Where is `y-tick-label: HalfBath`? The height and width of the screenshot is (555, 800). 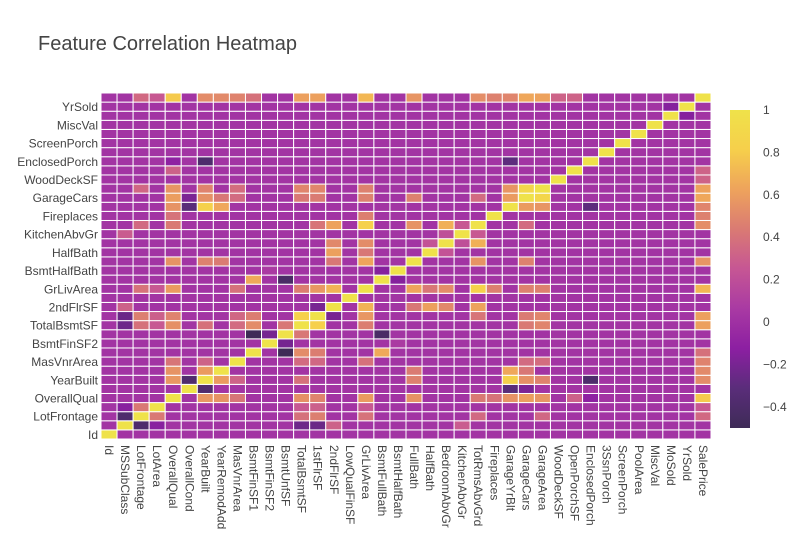
y-tick-label: HalfBath is located at coordinates (75, 253).